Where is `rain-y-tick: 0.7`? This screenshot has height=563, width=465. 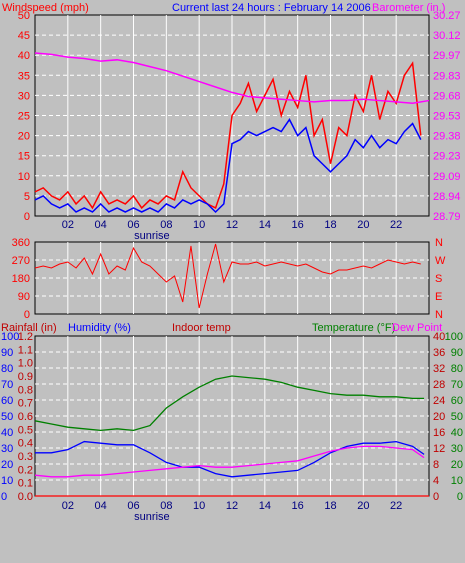
rain-y-tick: 0.7 is located at coordinates (25, 404).